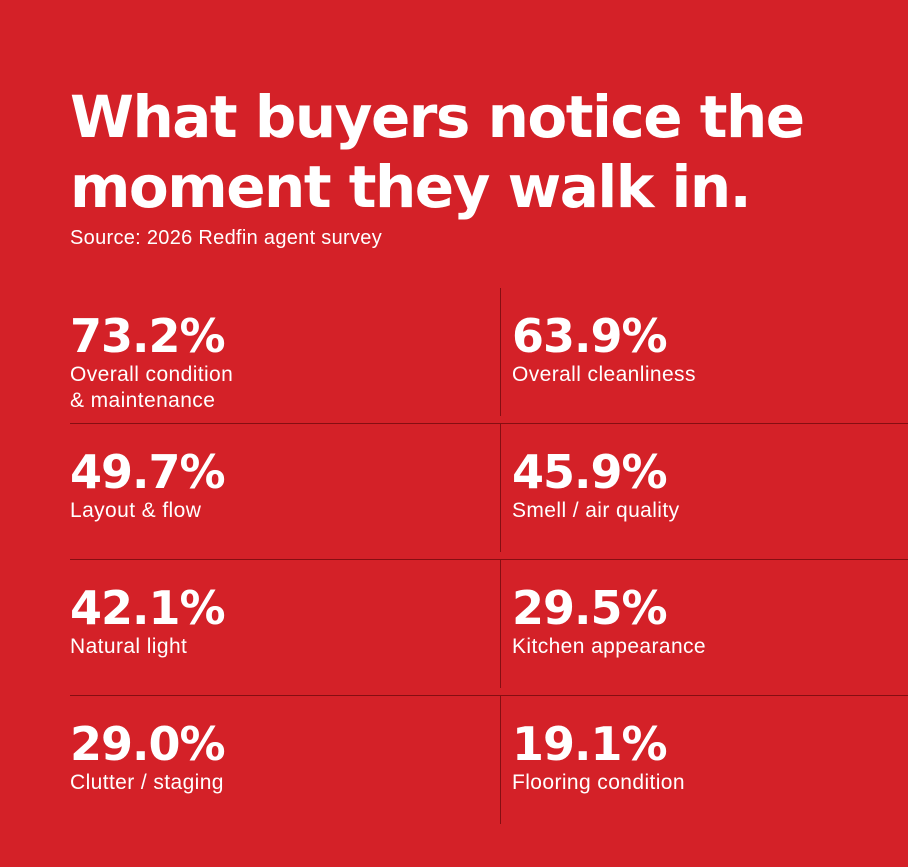 The height and width of the screenshot is (867, 908). I want to click on stat-label: Clutter / staging, so click(147, 782).